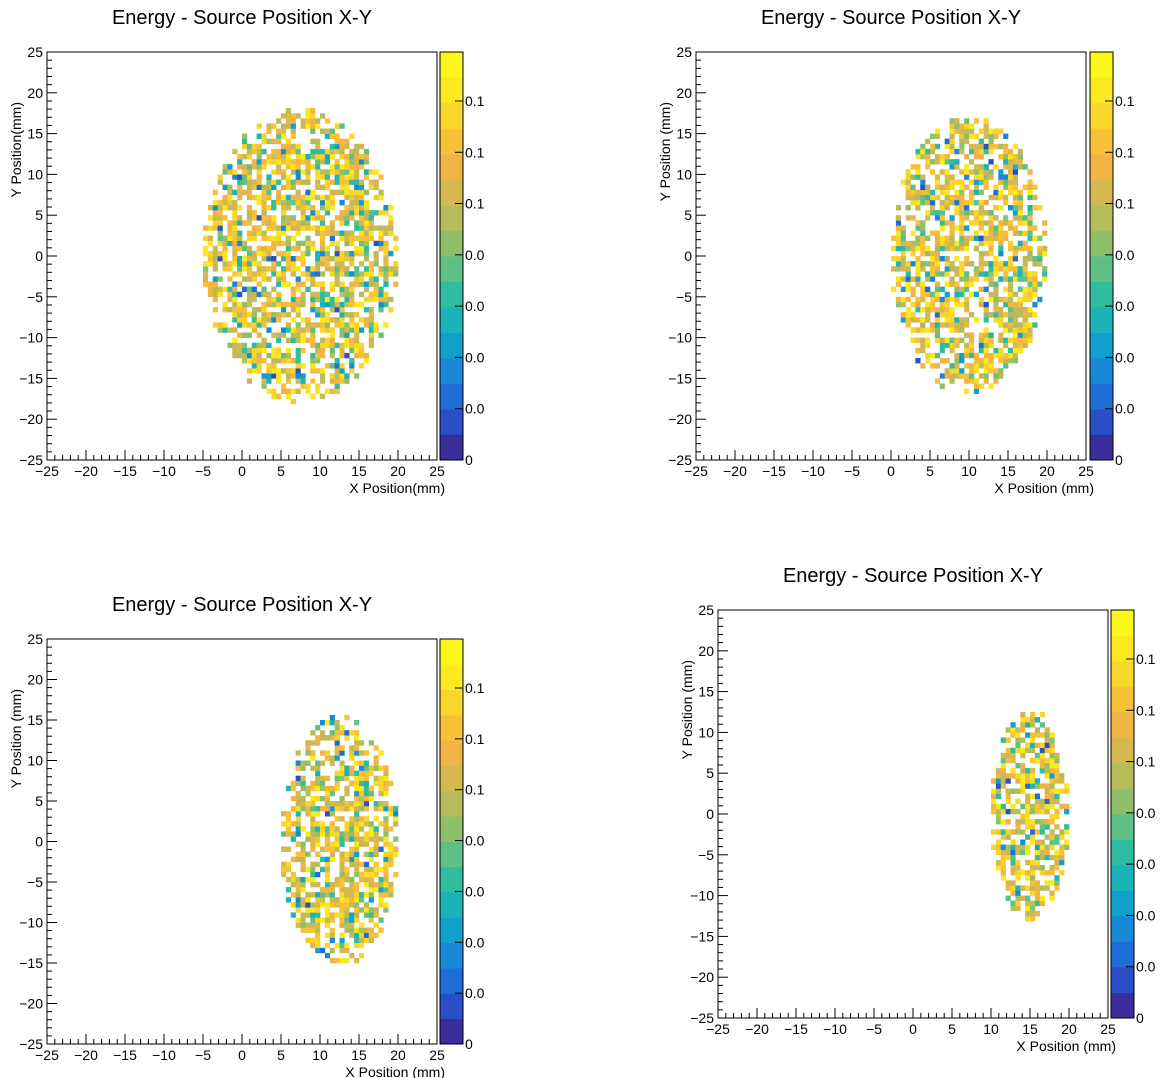 This screenshot has height=1078, width=1163. Describe the element at coordinates (437, 471) in the screenshot. I see `x-tick-label: 25` at that location.